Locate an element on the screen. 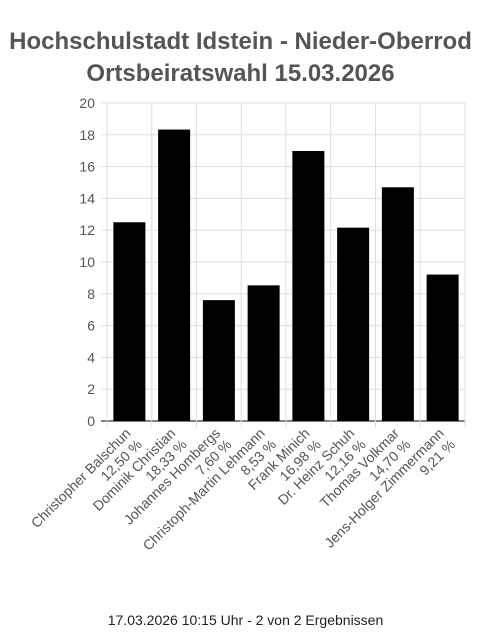  y-tick-label: 18 is located at coordinates (87, 135).